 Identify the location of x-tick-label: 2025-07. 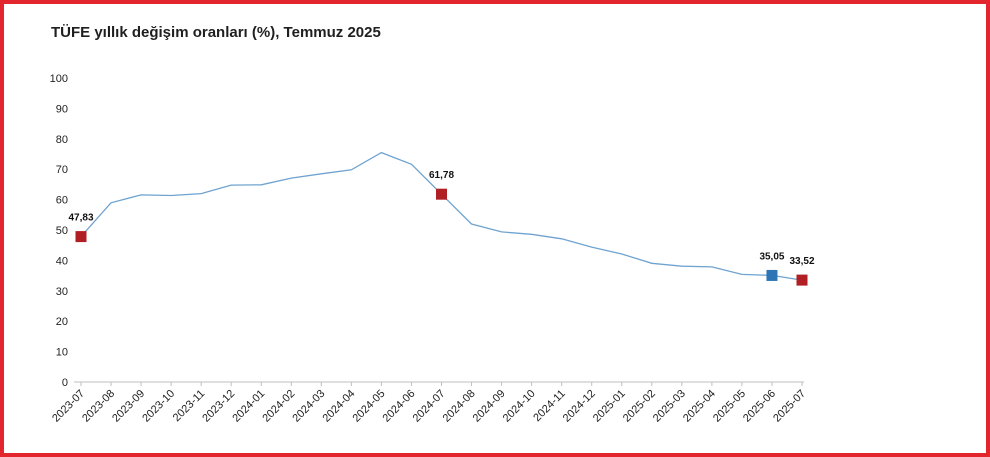
(789, 406).